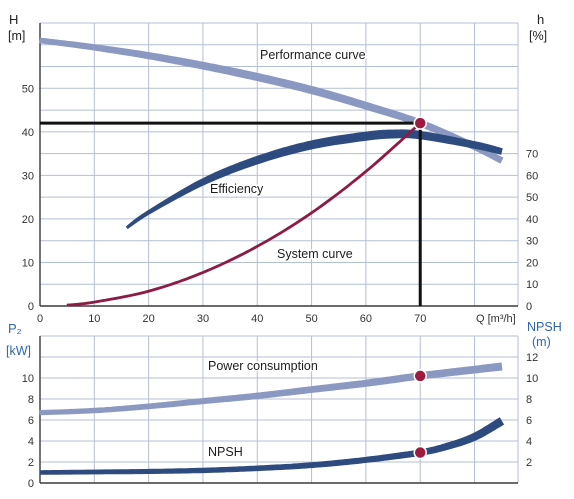  Describe the element at coordinates (532, 176) in the screenshot. I see `upper-right-tick-label: 60` at that location.